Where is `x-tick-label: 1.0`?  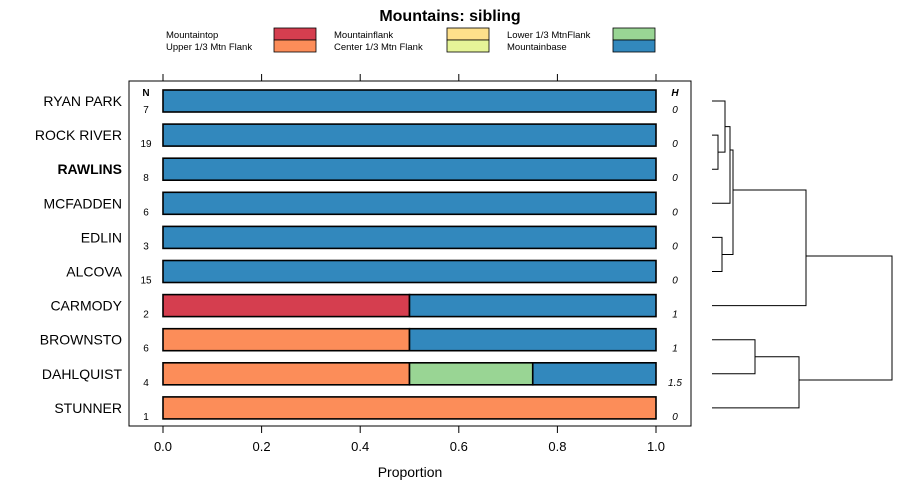
x-tick-label: 1.0 is located at coordinates (656, 446).